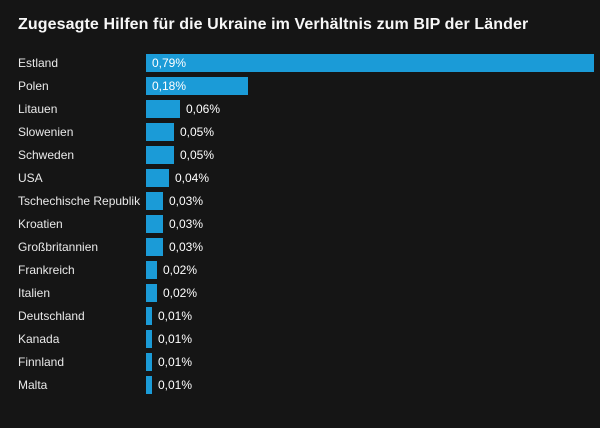 The image size is (600, 428). Describe the element at coordinates (46, 131) in the screenshot. I see `country-label: Slowenien` at that location.